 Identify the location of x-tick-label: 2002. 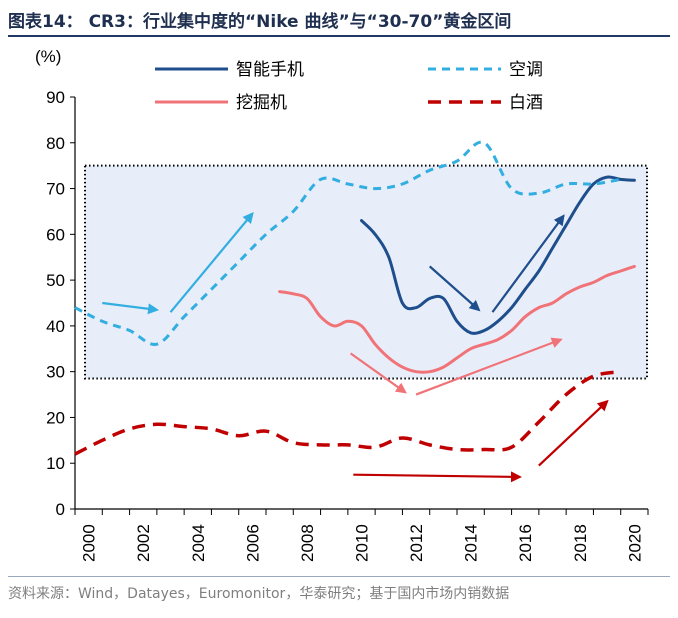
(143, 543).